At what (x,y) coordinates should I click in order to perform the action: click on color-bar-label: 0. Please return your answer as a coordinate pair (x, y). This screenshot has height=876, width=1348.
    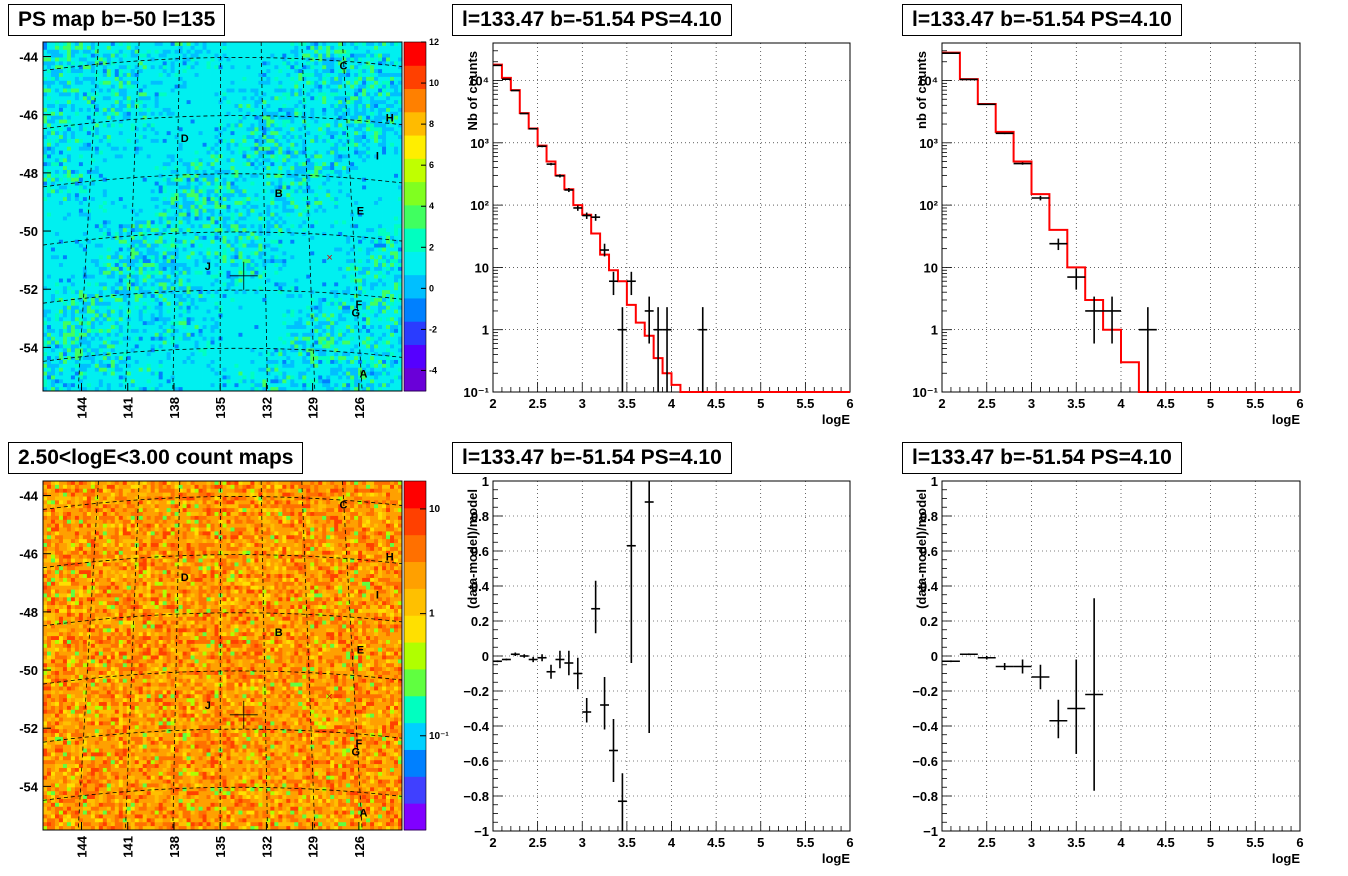
    Looking at the image, I should click on (431, 288).